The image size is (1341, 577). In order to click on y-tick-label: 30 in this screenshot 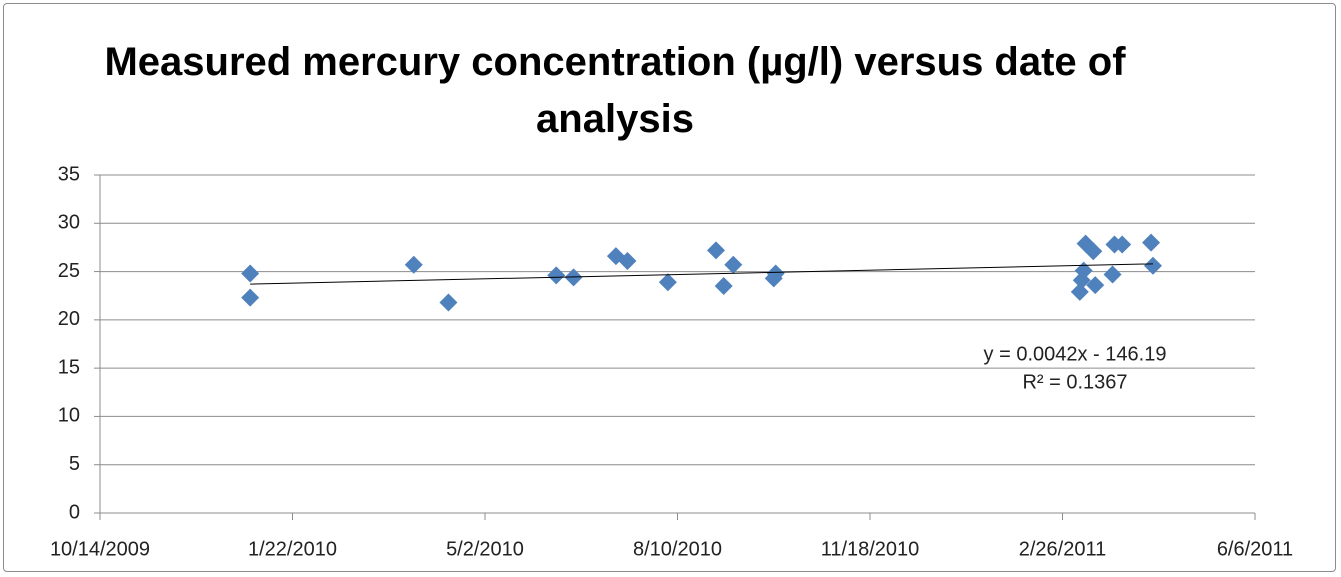, I will do `click(69, 223)`.